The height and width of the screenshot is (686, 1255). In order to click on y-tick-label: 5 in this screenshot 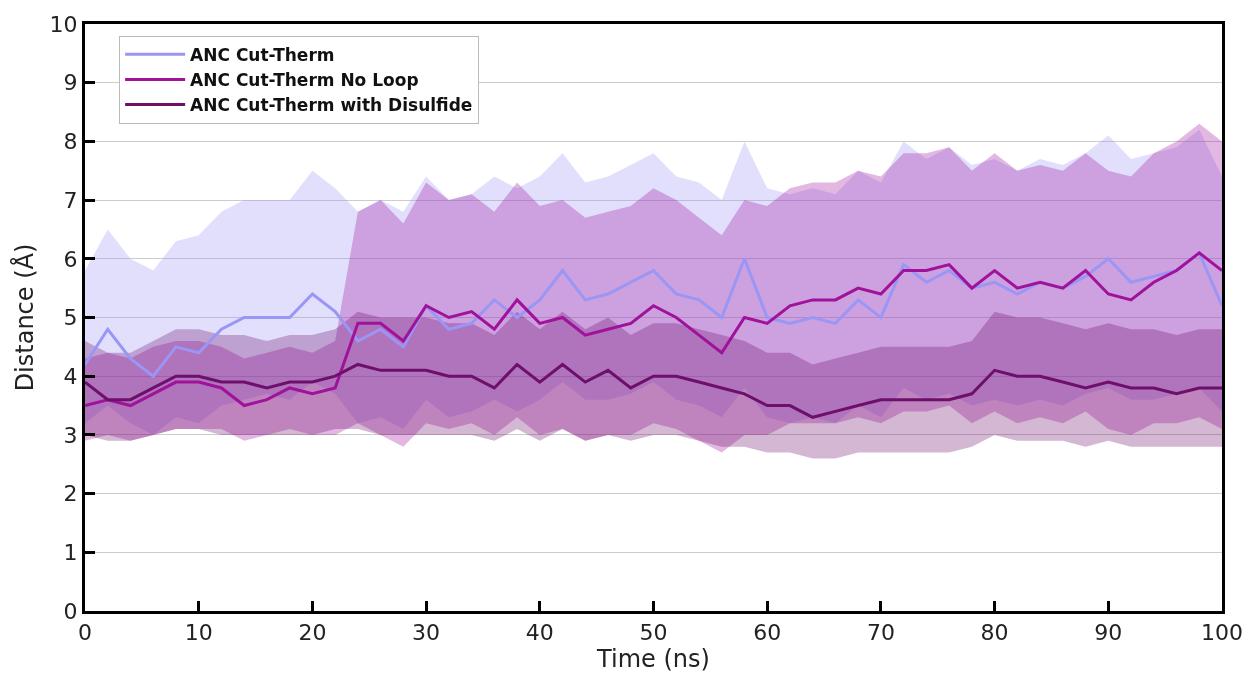, I will do `click(70, 318)`.